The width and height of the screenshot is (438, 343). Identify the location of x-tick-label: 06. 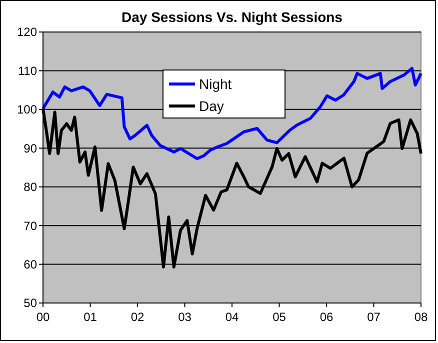
(327, 317).